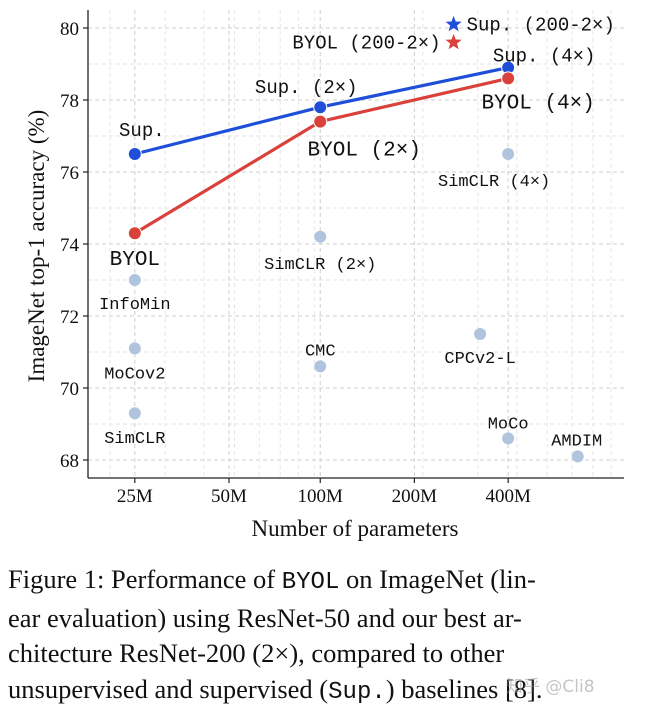 This screenshot has height=716, width=655. What do you see at coordinates (508, 78) in the screenshot?
I see `byol-4x-point` at bounding box center [508, 78].